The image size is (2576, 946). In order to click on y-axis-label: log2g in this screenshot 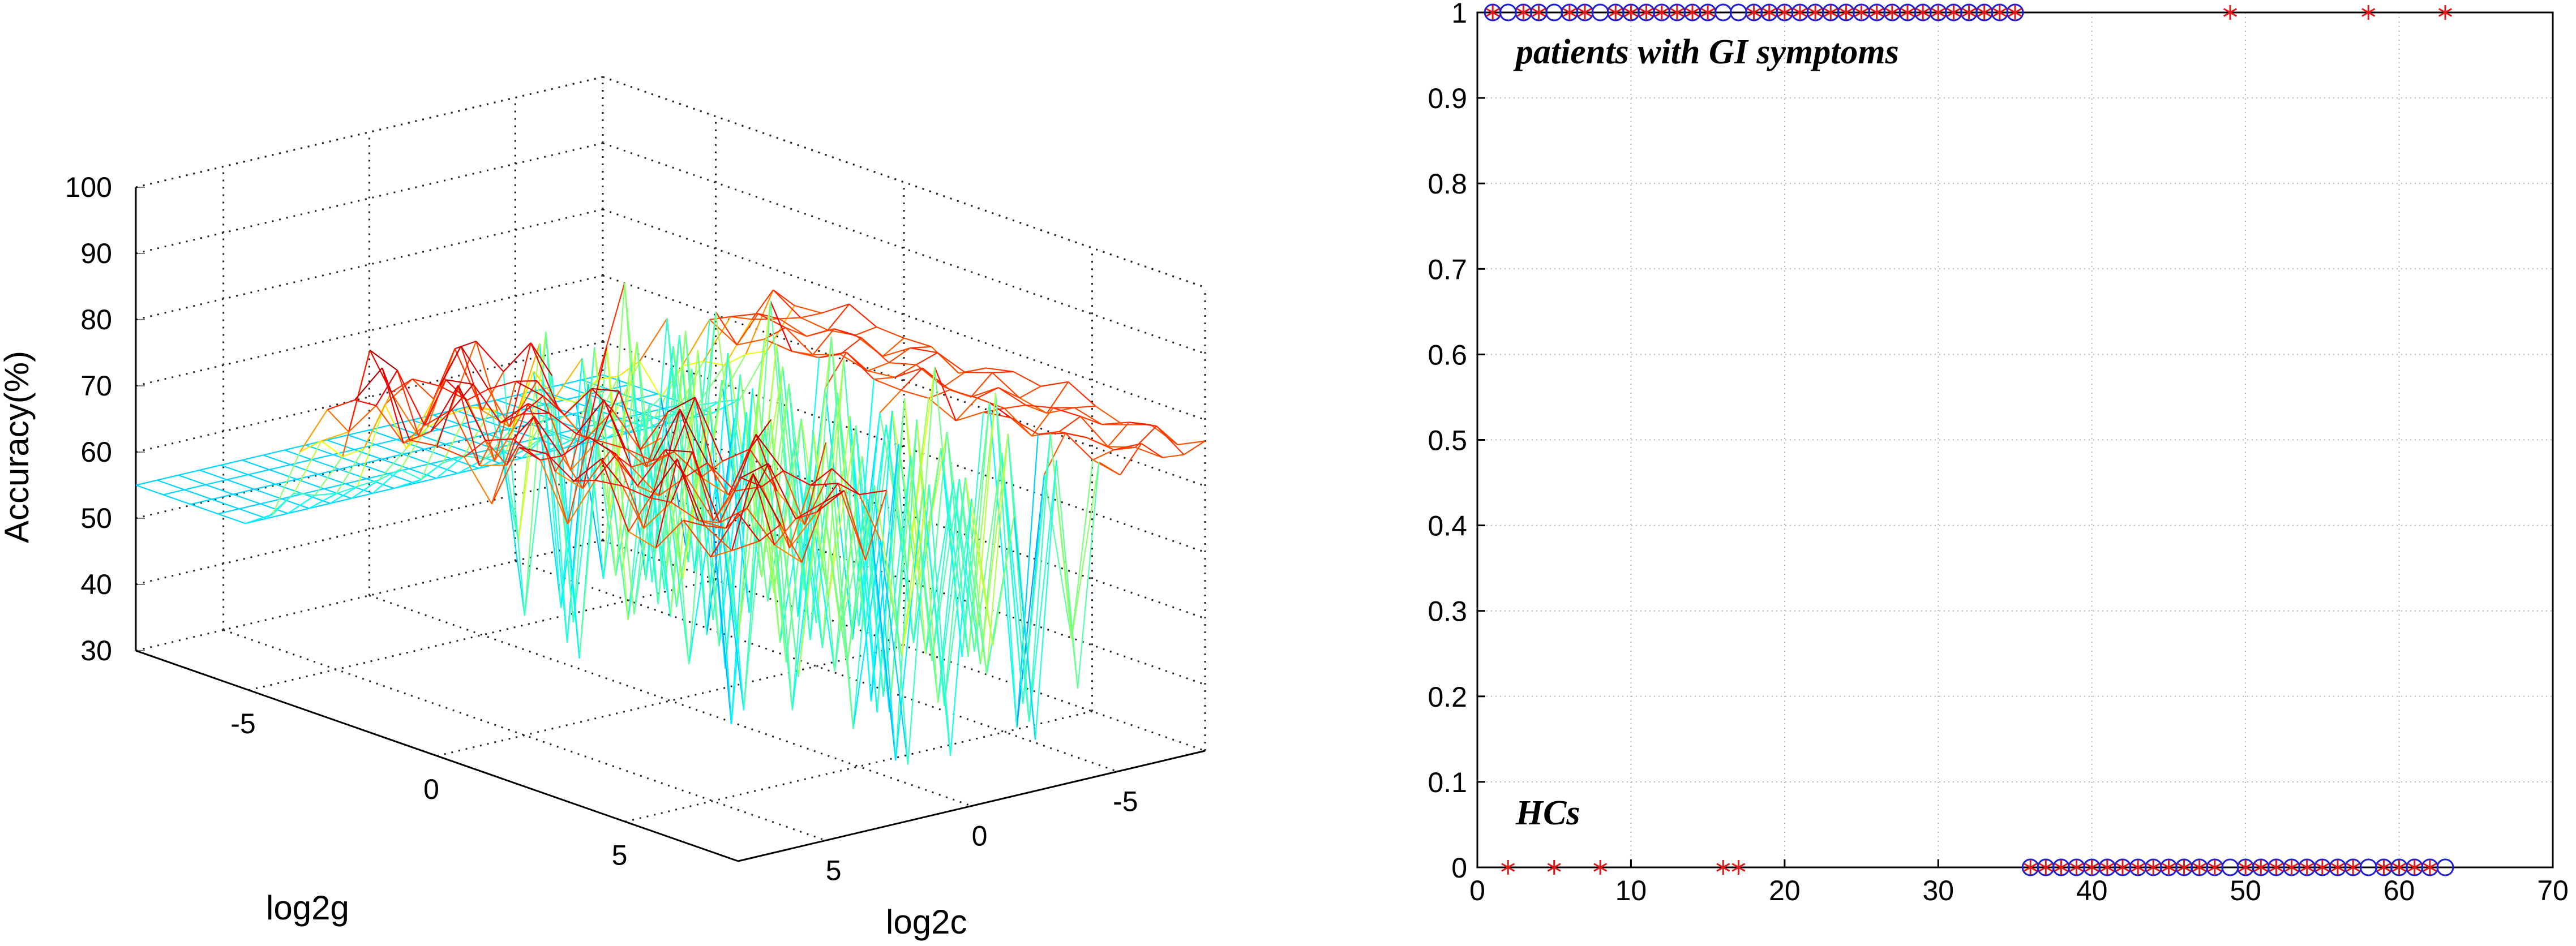, I will do `click(307, 908)`.